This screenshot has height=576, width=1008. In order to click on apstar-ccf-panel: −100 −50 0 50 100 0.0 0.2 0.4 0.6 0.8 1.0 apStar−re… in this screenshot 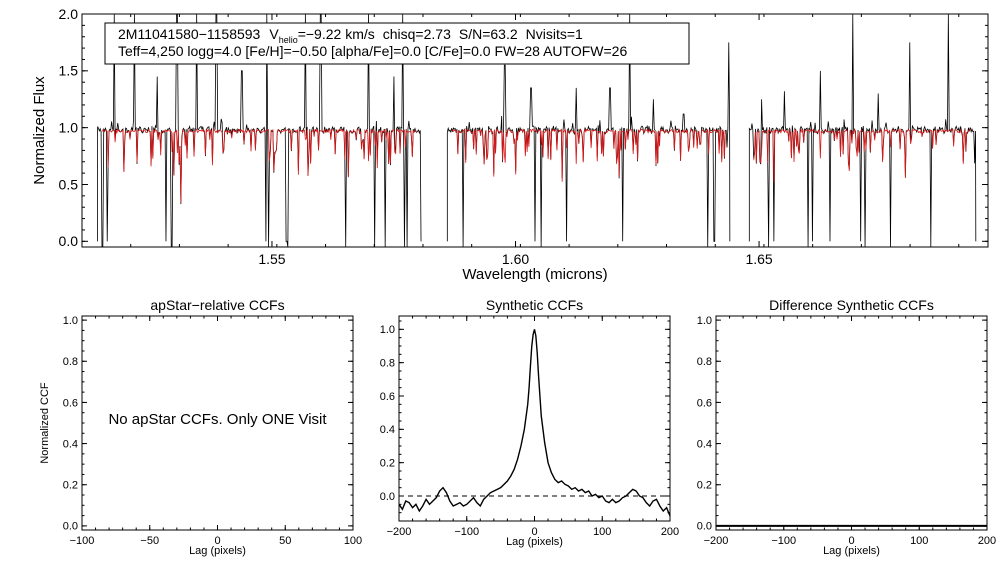, I will do `click(200, 427)`.